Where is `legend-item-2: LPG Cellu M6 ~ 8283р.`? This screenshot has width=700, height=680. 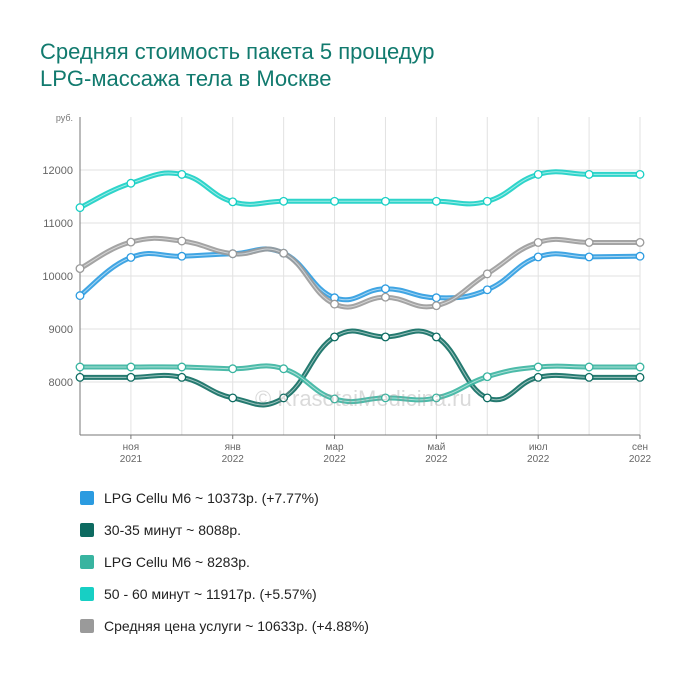
legend-item-2: LPG Cellu M6 ~ 8283р. is located at coordinates (360, 562).